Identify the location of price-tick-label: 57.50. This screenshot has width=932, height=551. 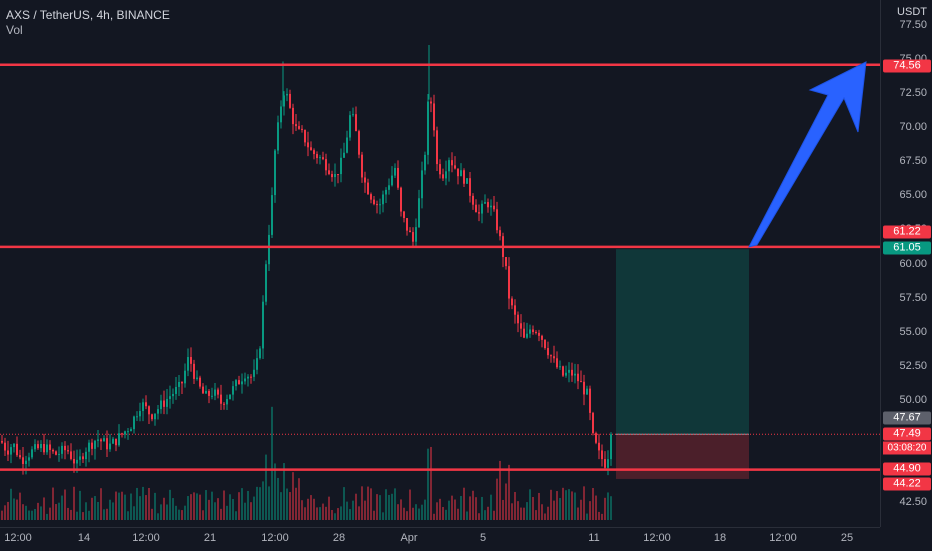
(913, 297).